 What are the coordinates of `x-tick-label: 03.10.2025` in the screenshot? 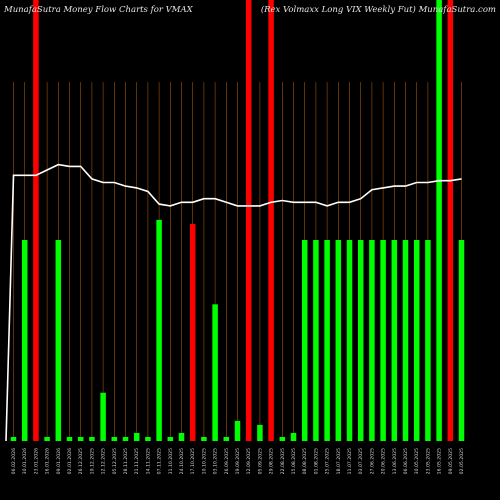 It's located at (216, 461).